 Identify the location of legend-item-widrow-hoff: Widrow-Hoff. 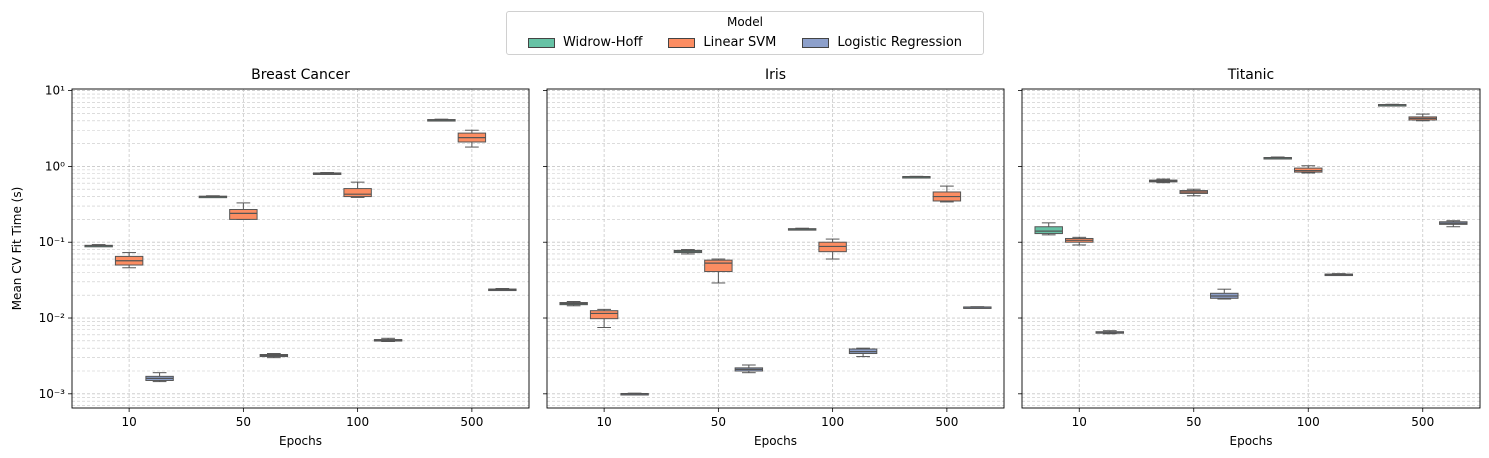
(585, 42).